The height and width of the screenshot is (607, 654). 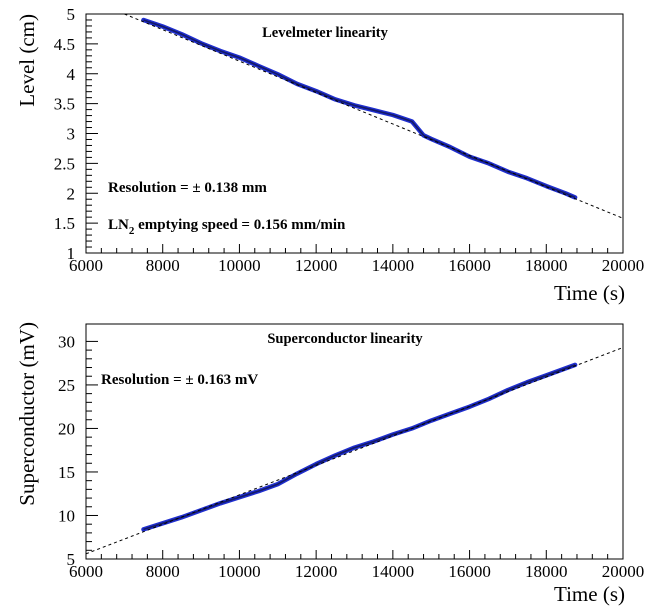 What do you see at coordinates (71, 193) in the screenshot?
I see `y-tick-label: 2` at bounding box center [71, 193].